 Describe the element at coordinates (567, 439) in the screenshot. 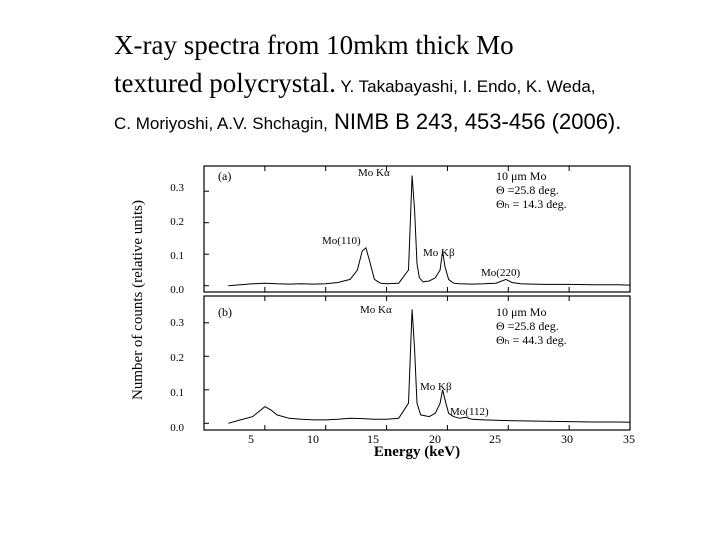

I see `xtick-30: 30` at that location.